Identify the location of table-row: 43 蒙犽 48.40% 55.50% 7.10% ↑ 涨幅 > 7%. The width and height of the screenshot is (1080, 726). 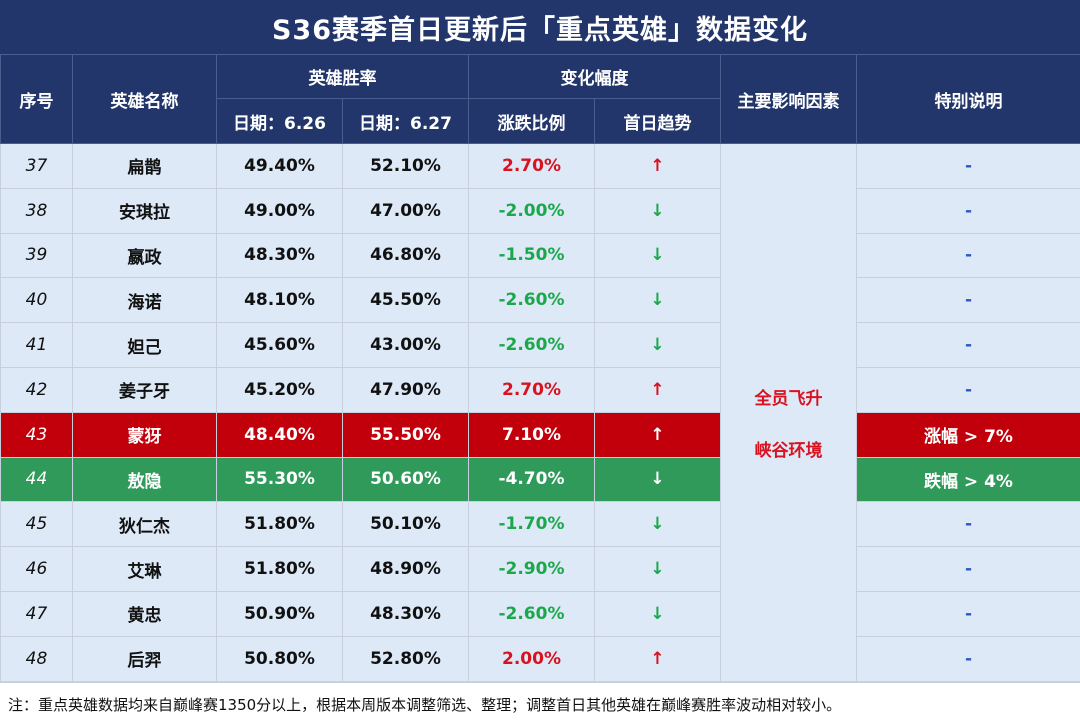
(540, 434).